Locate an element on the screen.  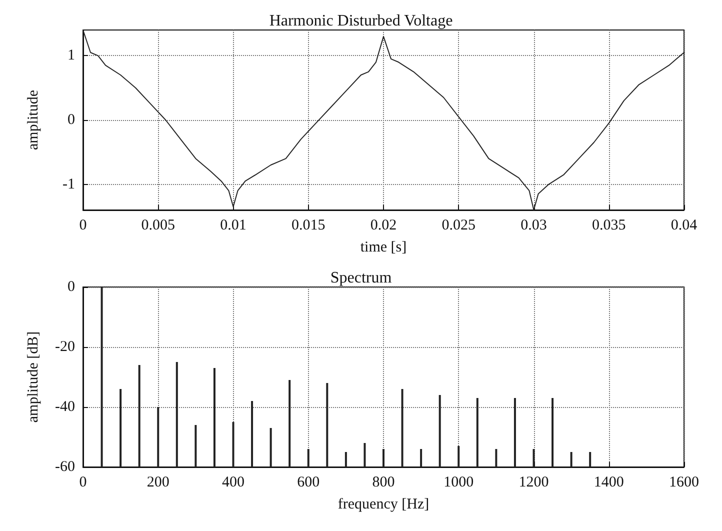
x-tick-label: 1400 is located at coordinates (609, 482).